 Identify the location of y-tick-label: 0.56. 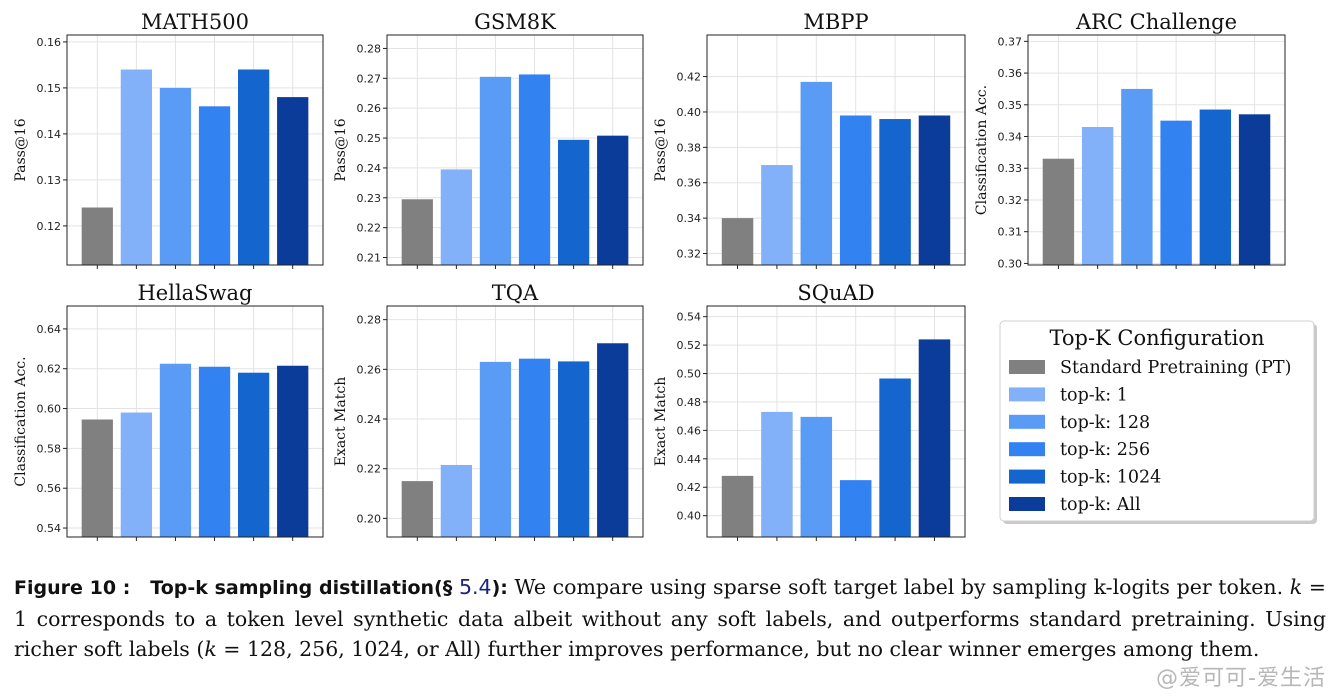
(49, 488).